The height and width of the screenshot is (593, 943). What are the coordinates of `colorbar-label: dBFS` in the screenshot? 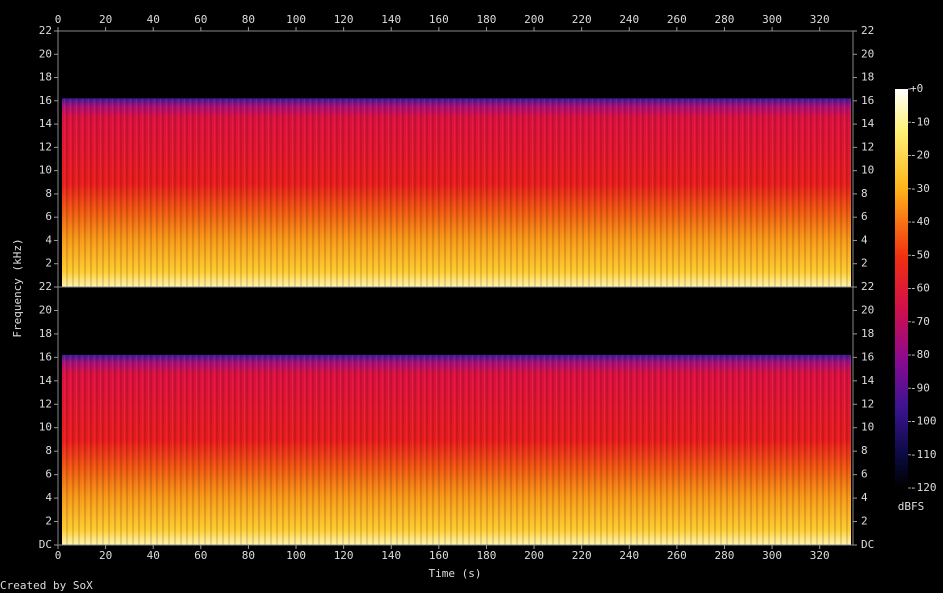 It's located at (911, 506).